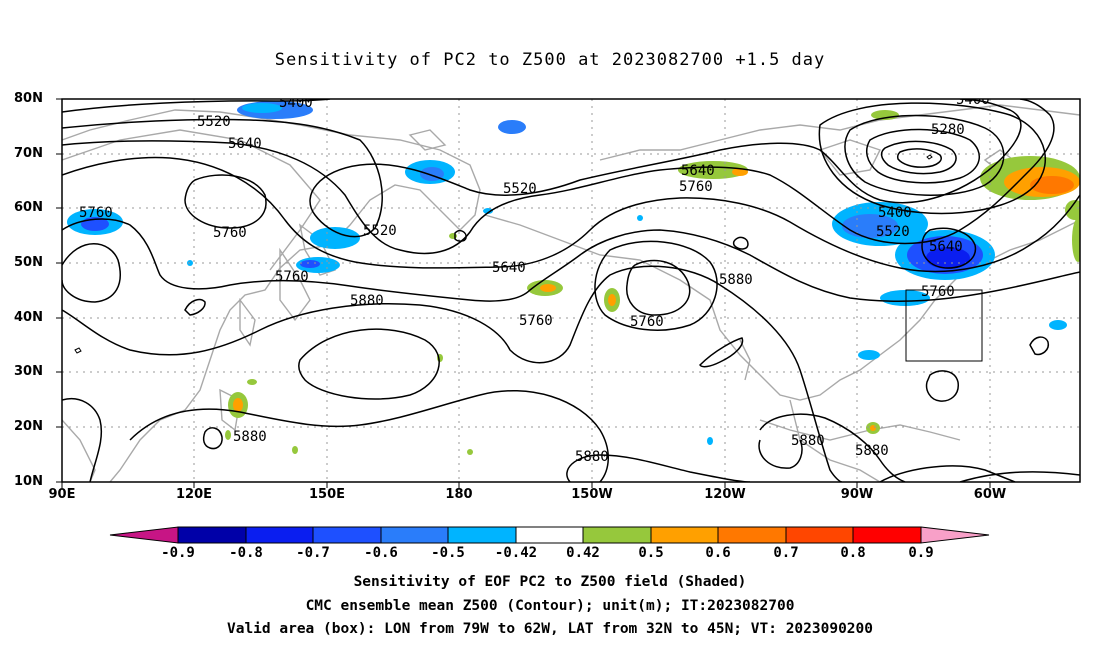 The width and height of the screenshot is (1100, 650). Describe the element at coordinates (144, 535) in the screenshot. I see `colorbar-low-arrow` at that location.